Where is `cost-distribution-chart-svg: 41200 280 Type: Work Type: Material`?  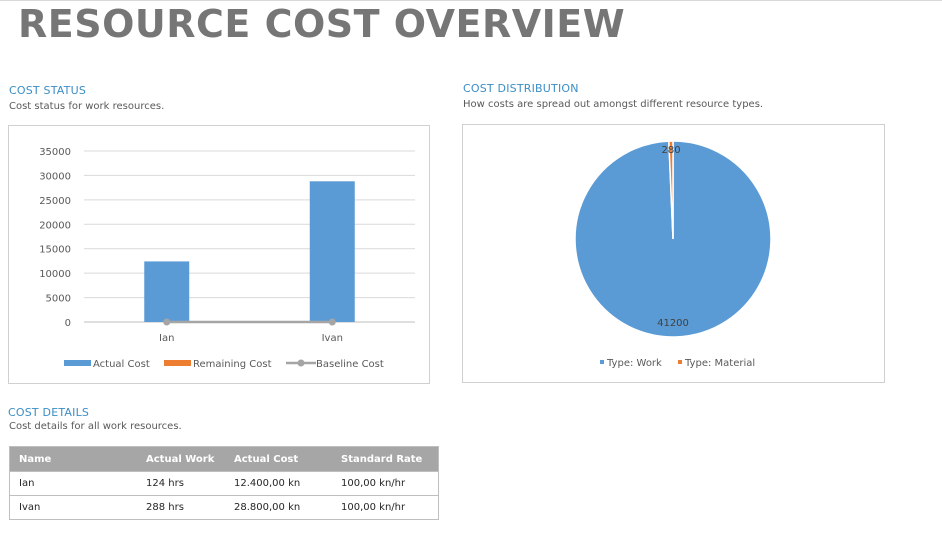 cost-distribution-chart-svg: 41200 280 Type: Work Type: Material is located at coordinates (673, 254).